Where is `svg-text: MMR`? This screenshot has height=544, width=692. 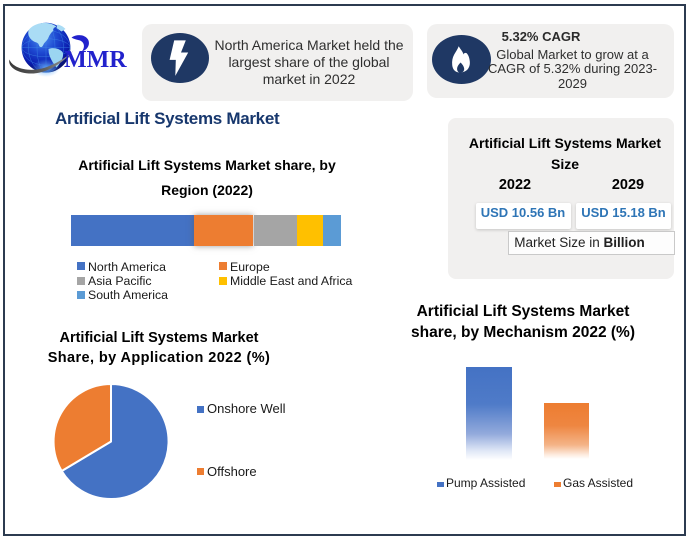 svg-text: MMR is located at coordinates (95, 60).